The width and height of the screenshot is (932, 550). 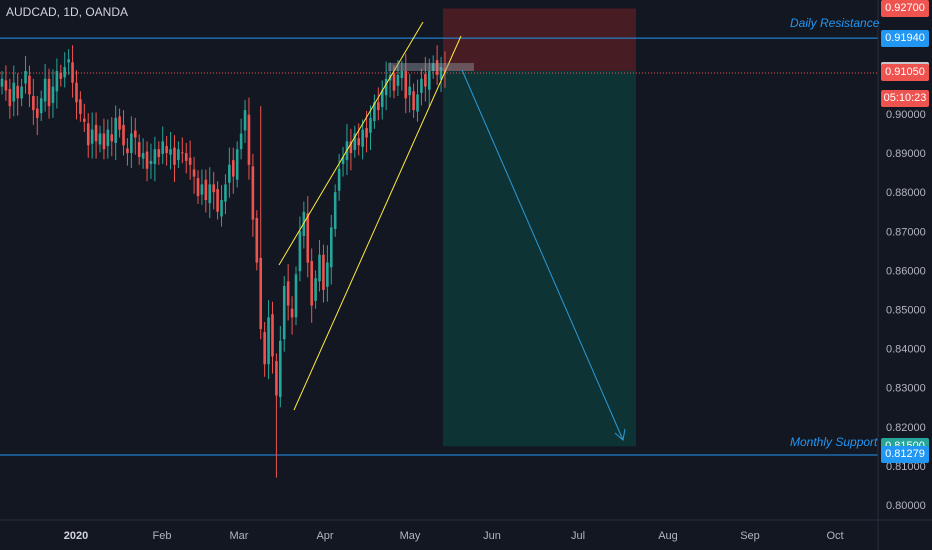 What do you see at coordinates (834, 536) in the screenshot?
I see `time-tick-label: Oct` at bounding box center [834, 536].